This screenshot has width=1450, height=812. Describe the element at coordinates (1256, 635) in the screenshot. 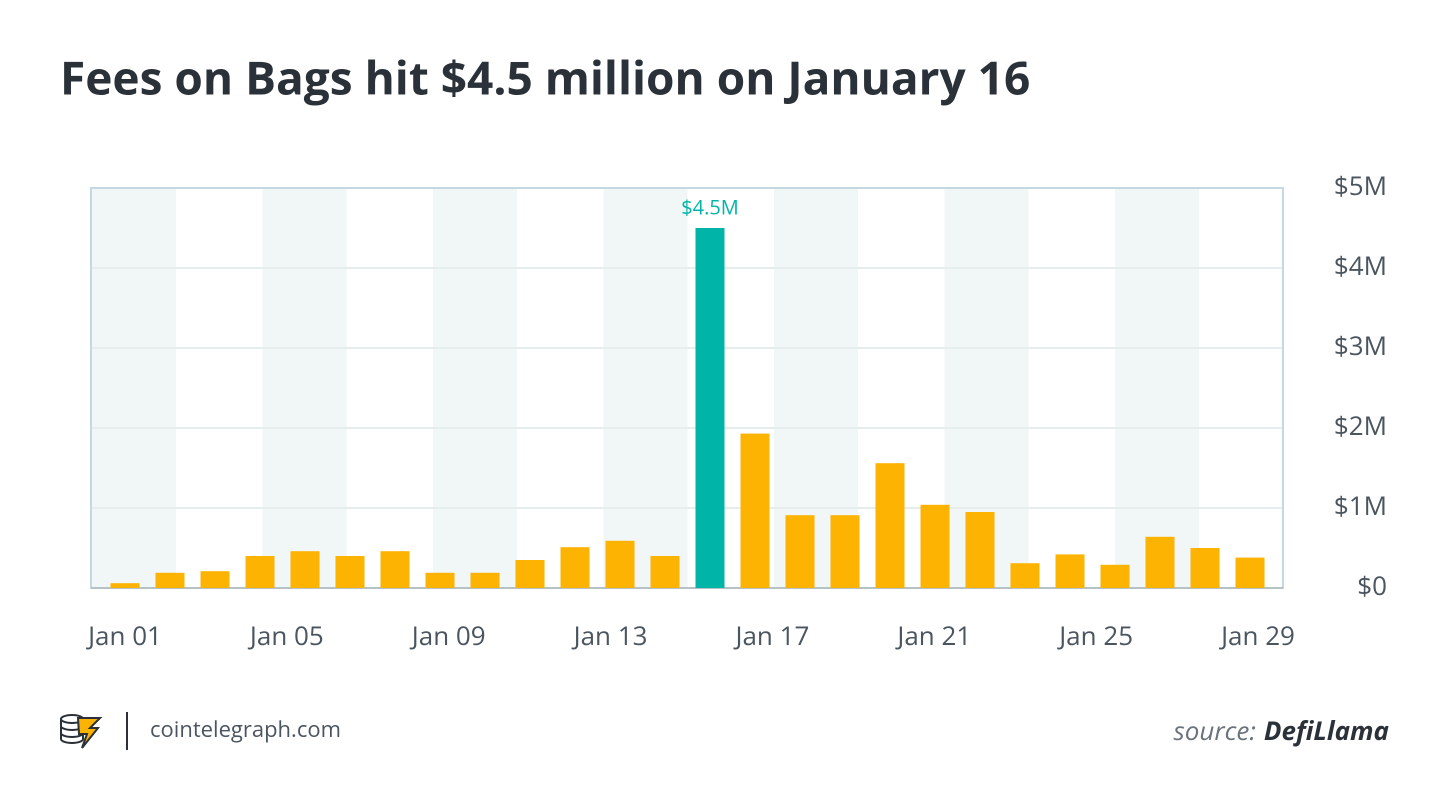

I see `x-tick-label: Jan 29` at that location.